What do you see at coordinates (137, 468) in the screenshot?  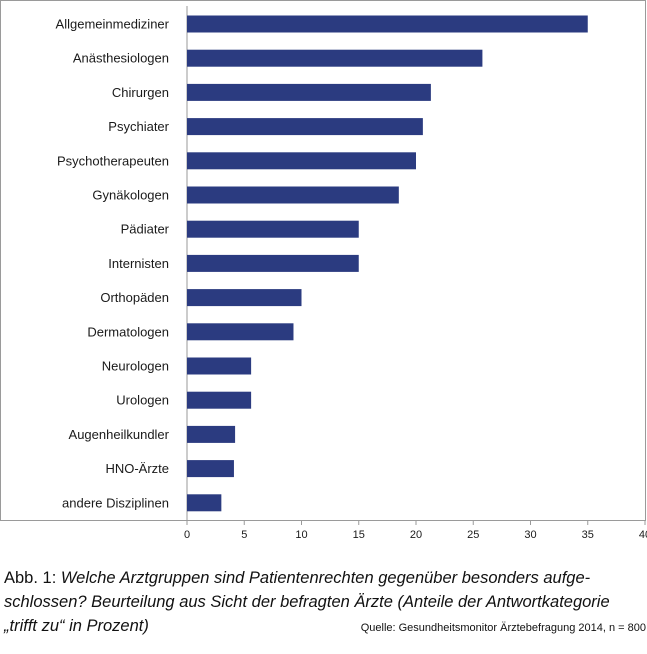 I see `category-label: HNO-Ärzte` at bounding box center [137, 468].